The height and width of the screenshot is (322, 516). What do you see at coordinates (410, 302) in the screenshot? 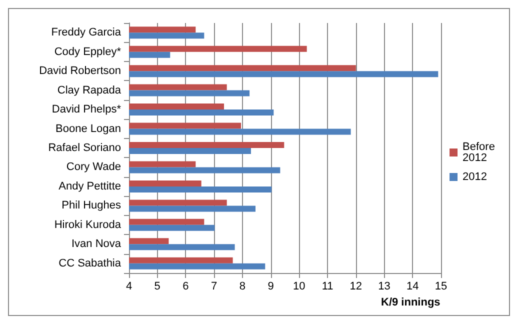
I see `x-axis-title: K/9 innings` at bounding box center [410, 302].